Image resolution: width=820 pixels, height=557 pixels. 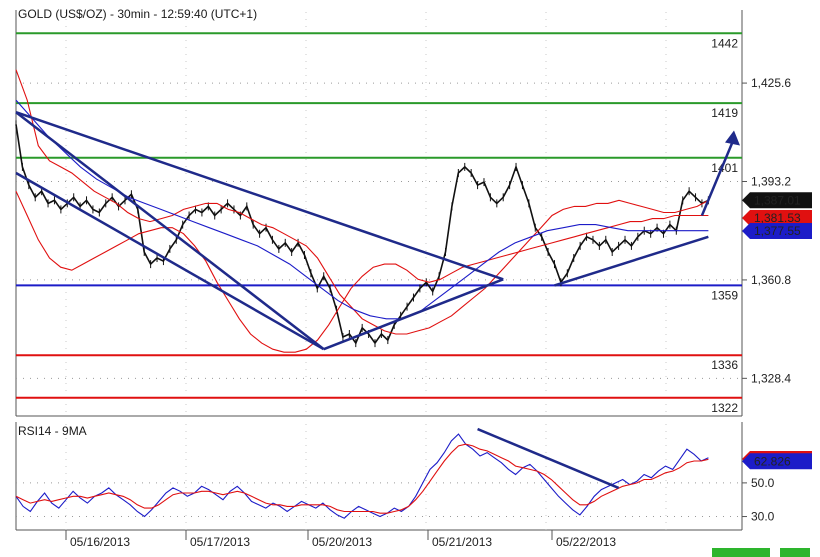 I want to click on rsi-title: RSI14 - 9MA, so click(x=52, y=431).